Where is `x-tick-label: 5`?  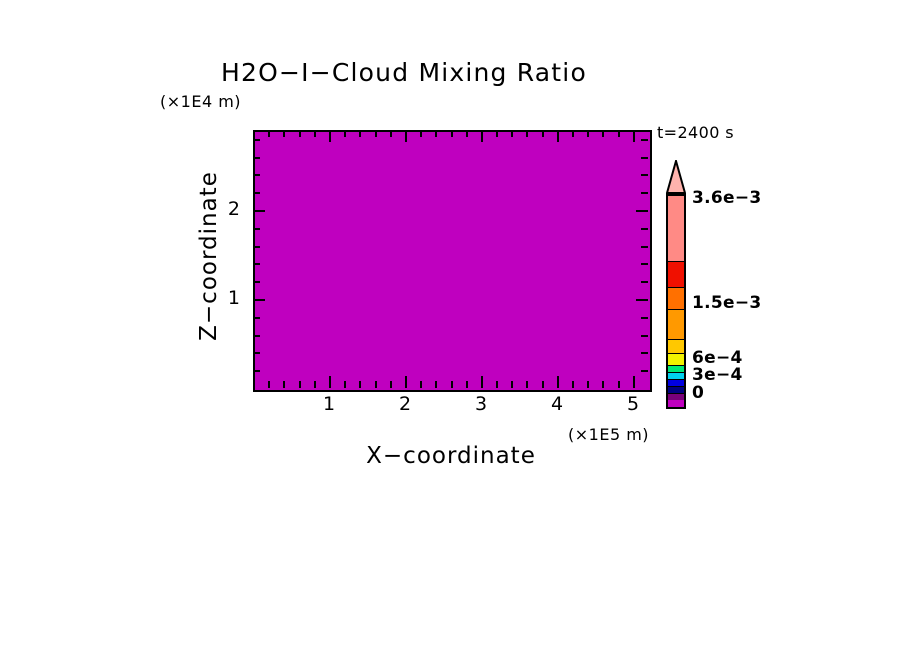
x-tick-label: 5 is located at coordinates (633, 404).